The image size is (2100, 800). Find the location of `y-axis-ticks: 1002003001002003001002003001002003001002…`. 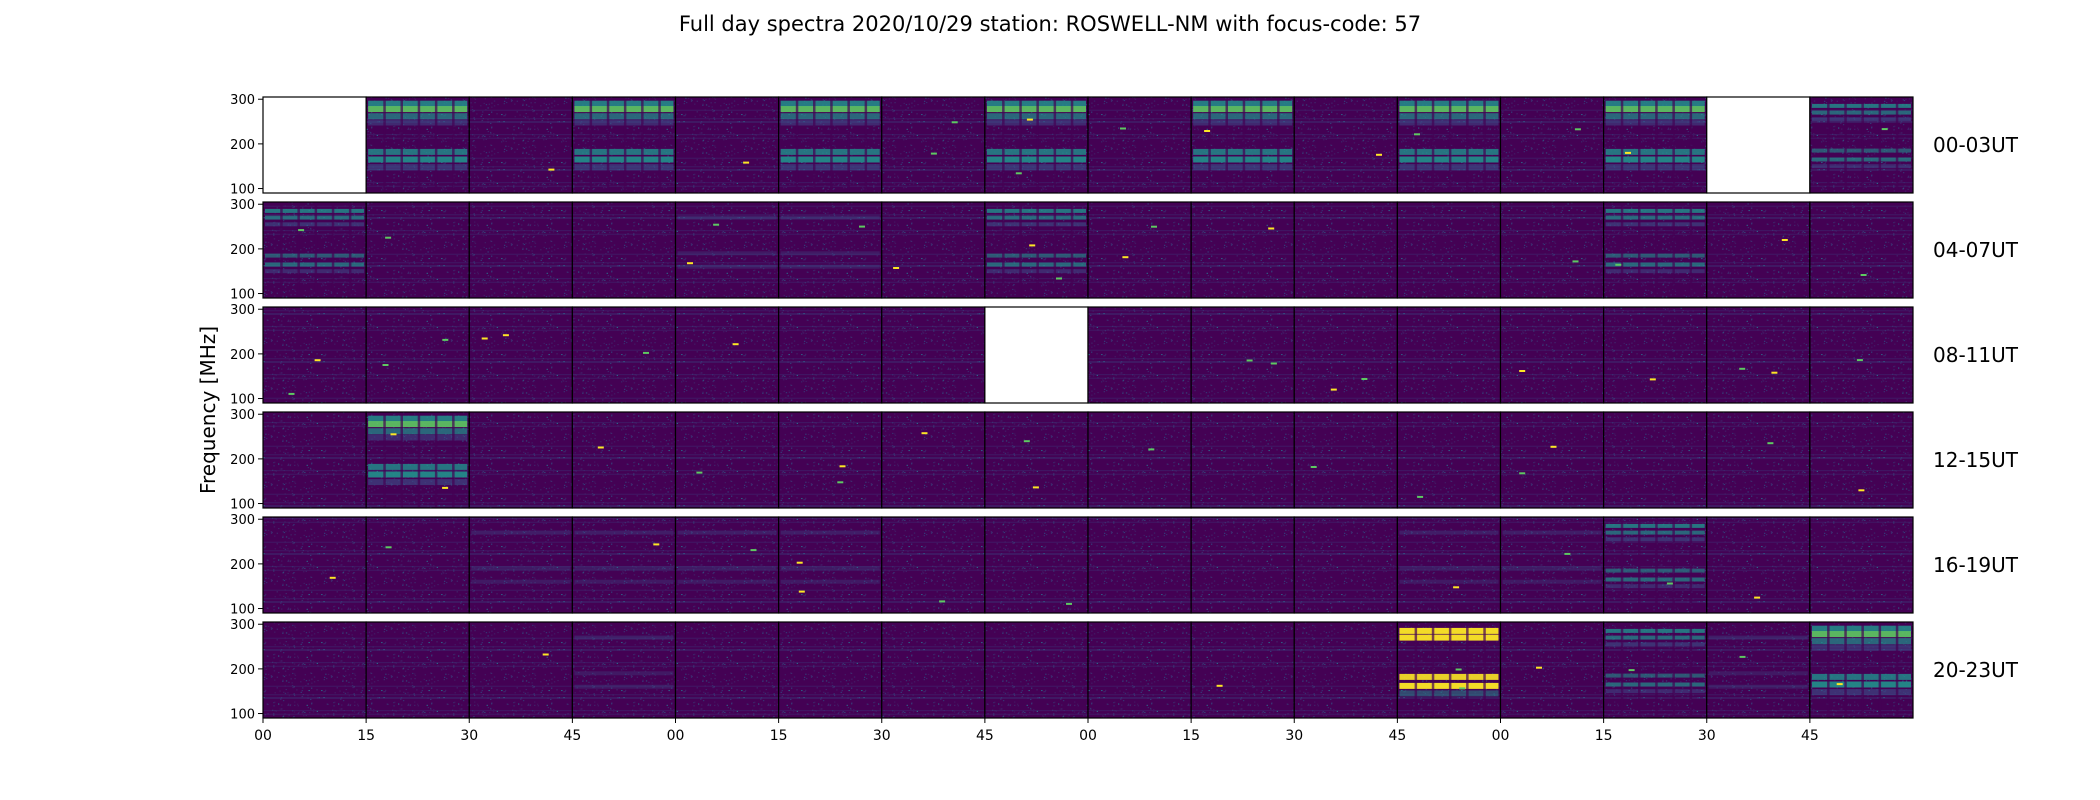

y-axis-ticks: 1002003001002003001002003001002003001002… is located at coordinates (246, 408).